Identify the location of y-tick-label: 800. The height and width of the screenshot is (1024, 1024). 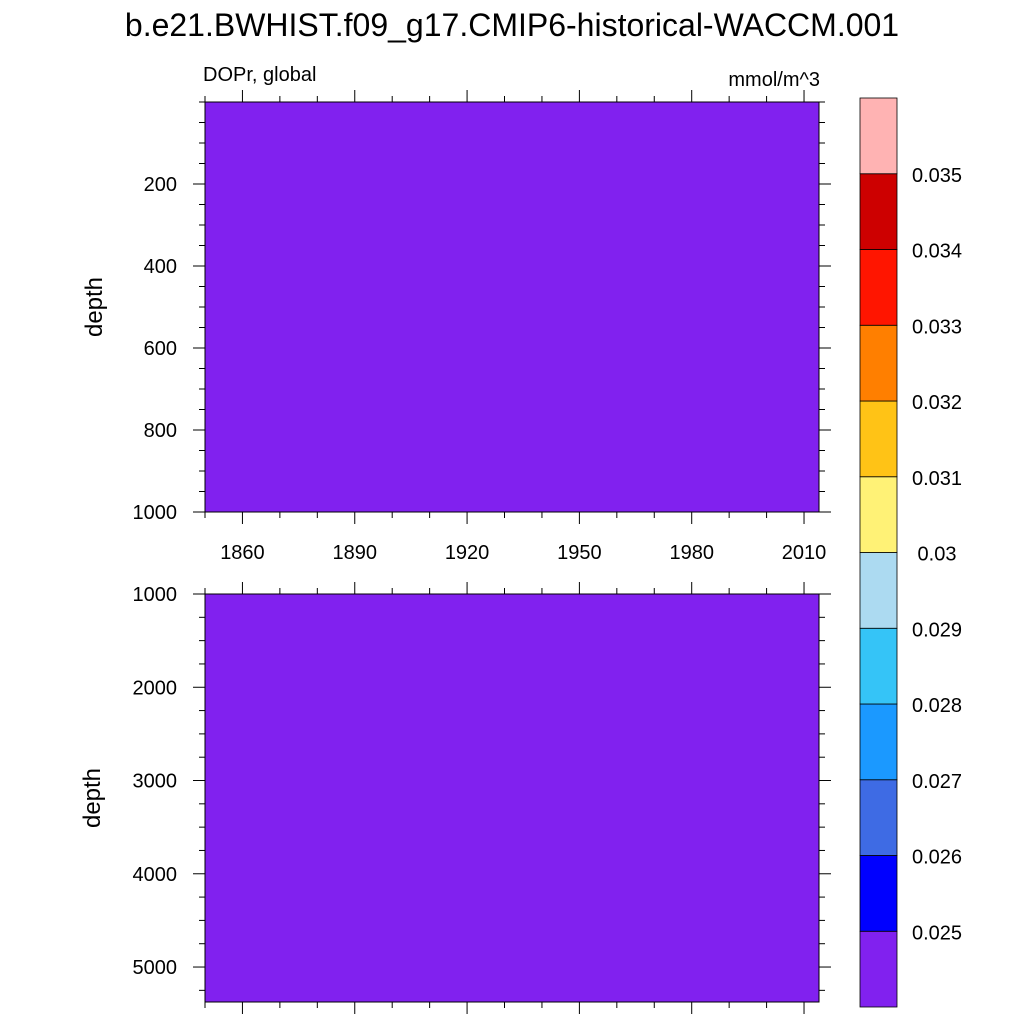
(160, 431).